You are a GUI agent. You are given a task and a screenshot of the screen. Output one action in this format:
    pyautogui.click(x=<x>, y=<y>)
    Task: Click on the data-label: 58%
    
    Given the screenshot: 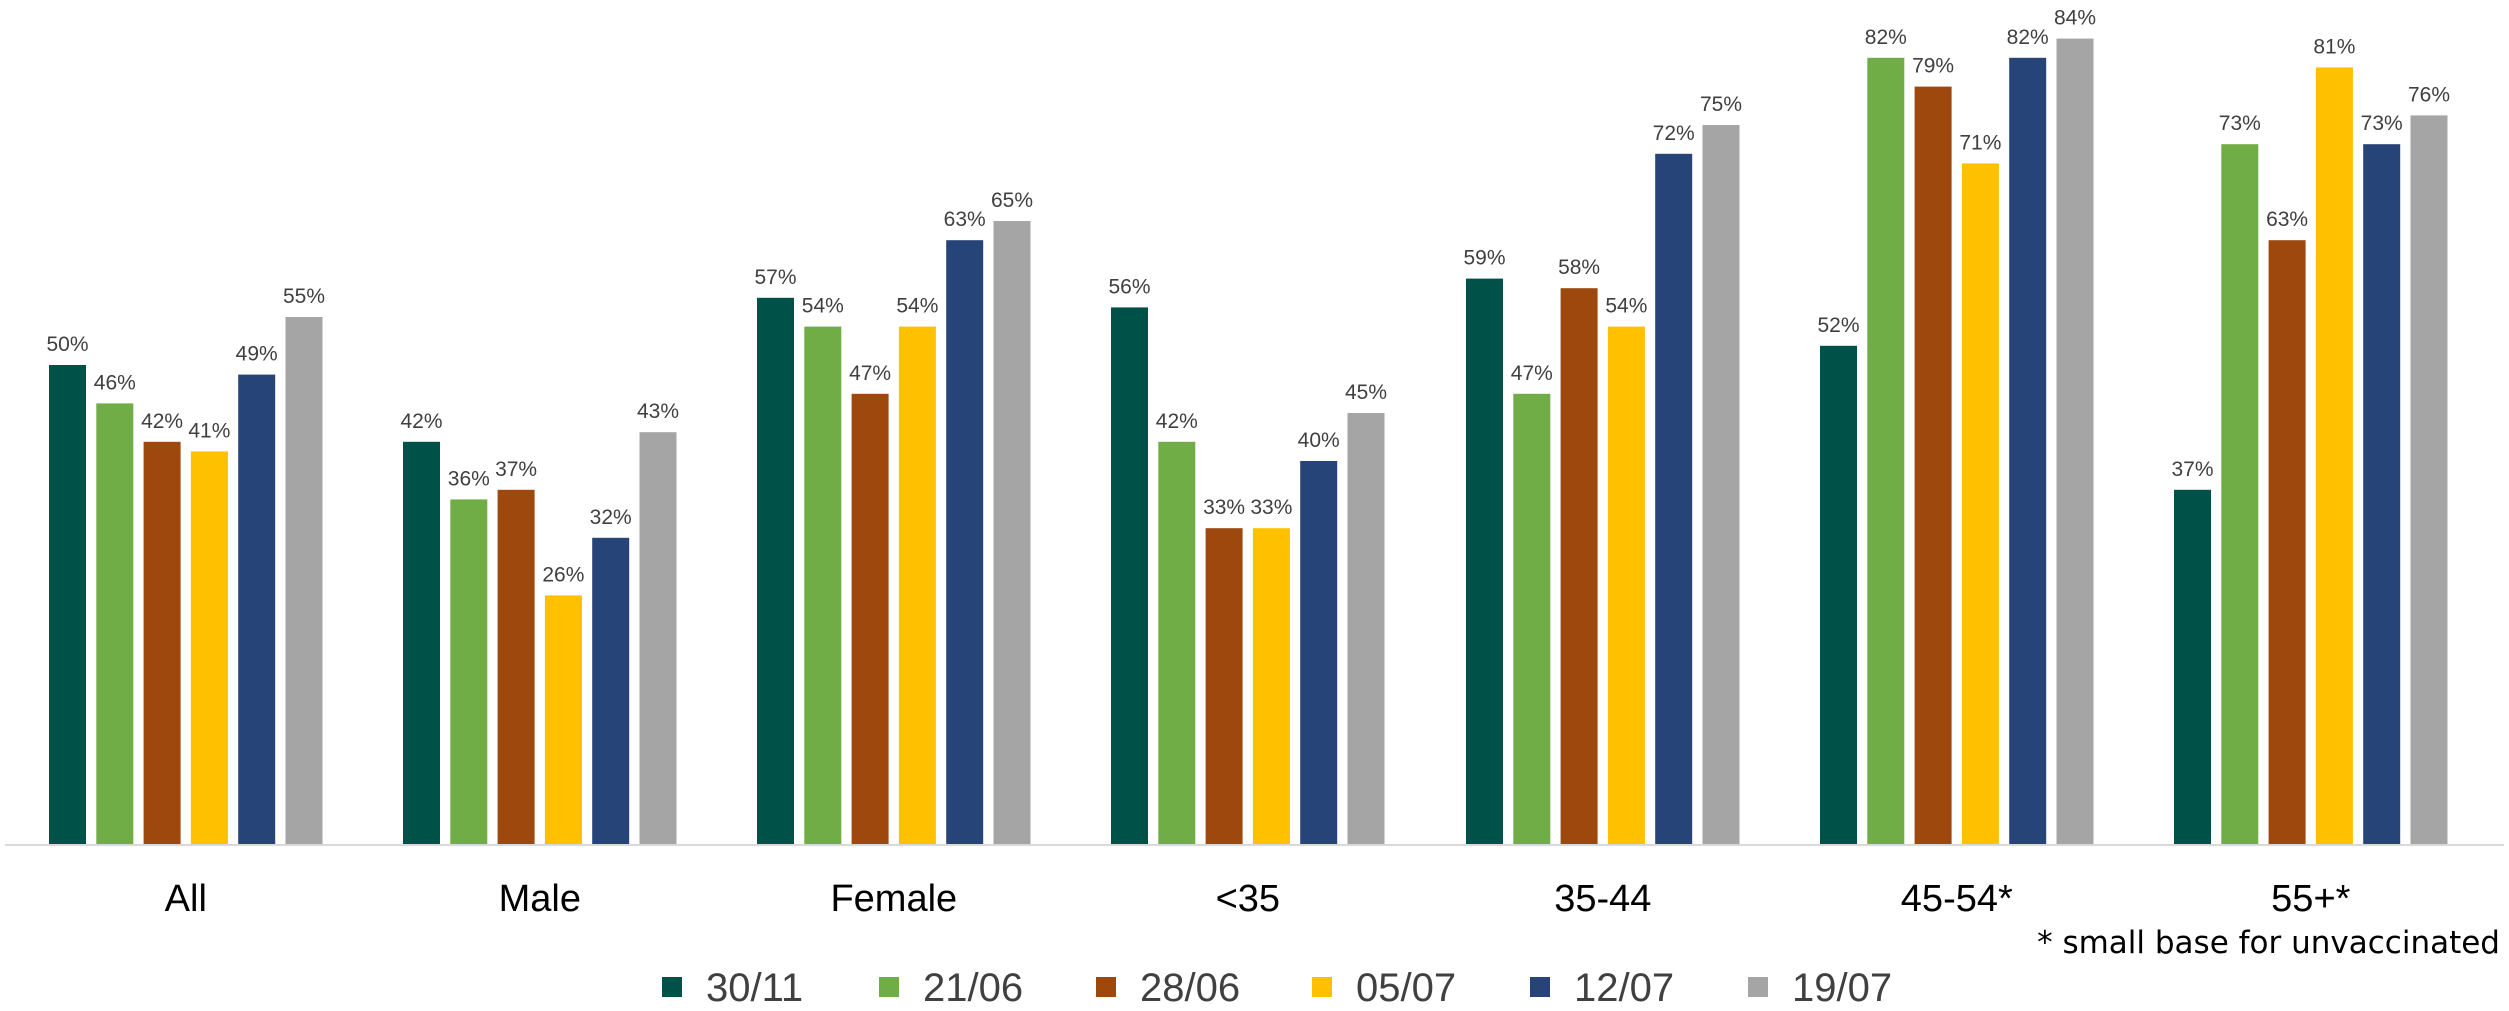 What is the action you would take?
    pyautogui.click(x=1579, y=267)
    